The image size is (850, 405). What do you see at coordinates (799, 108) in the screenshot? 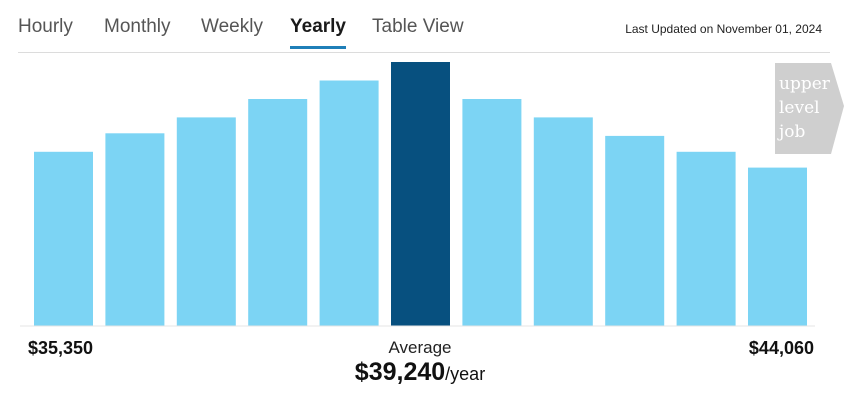
I see `badge-line-2: level` at bounding box center [799, 108].